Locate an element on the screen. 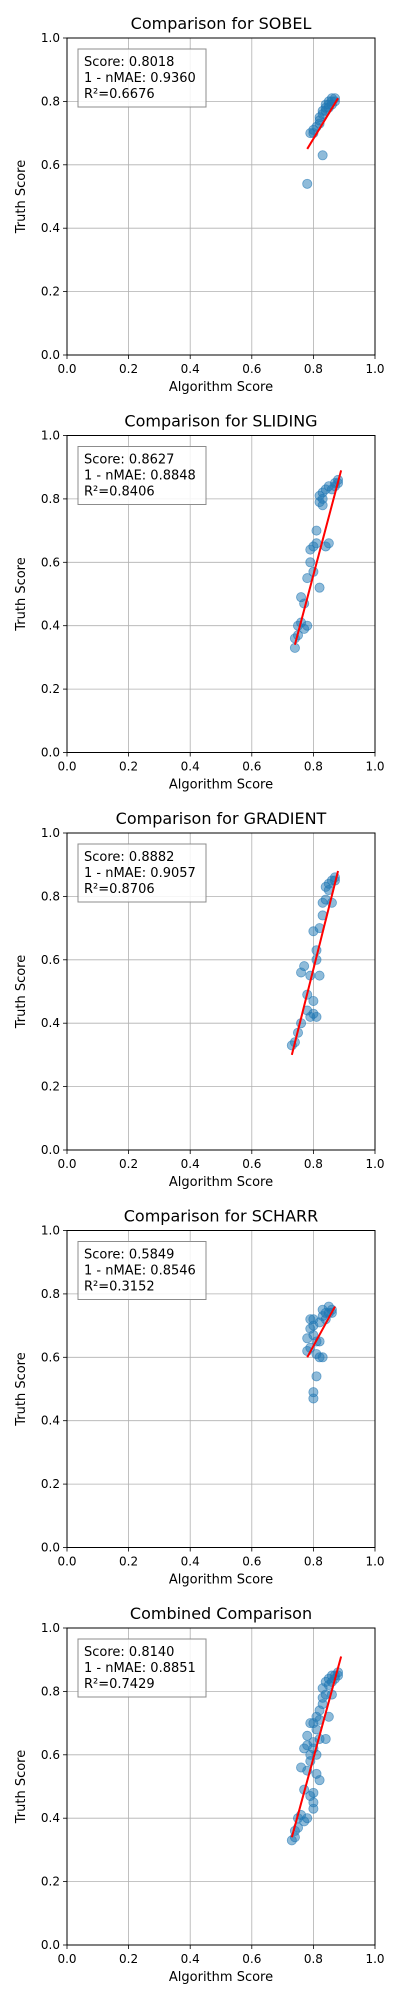 Image resolution: width=400 pixels, height=2000 pixels. stats-line: 1 - nMAE: 0.8851 is located at coordinates (140, 1668).